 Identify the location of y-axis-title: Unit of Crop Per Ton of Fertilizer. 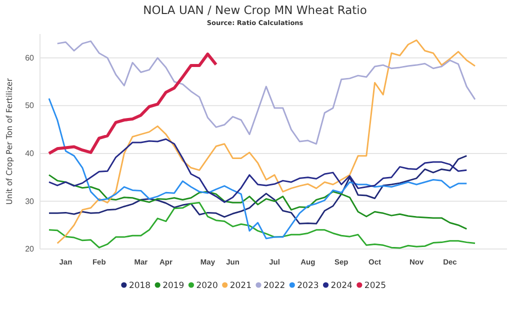
(9, 141).